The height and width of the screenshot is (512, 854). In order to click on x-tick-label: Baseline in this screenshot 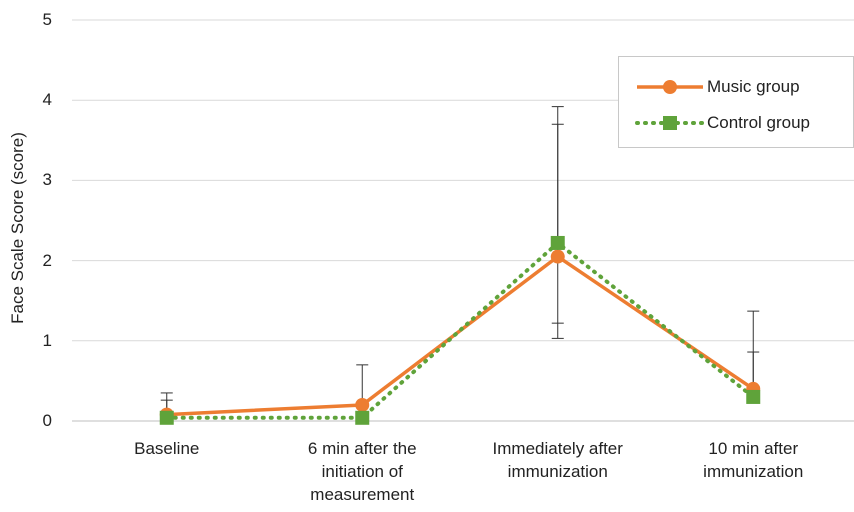, I will do `click(167, 448)`.